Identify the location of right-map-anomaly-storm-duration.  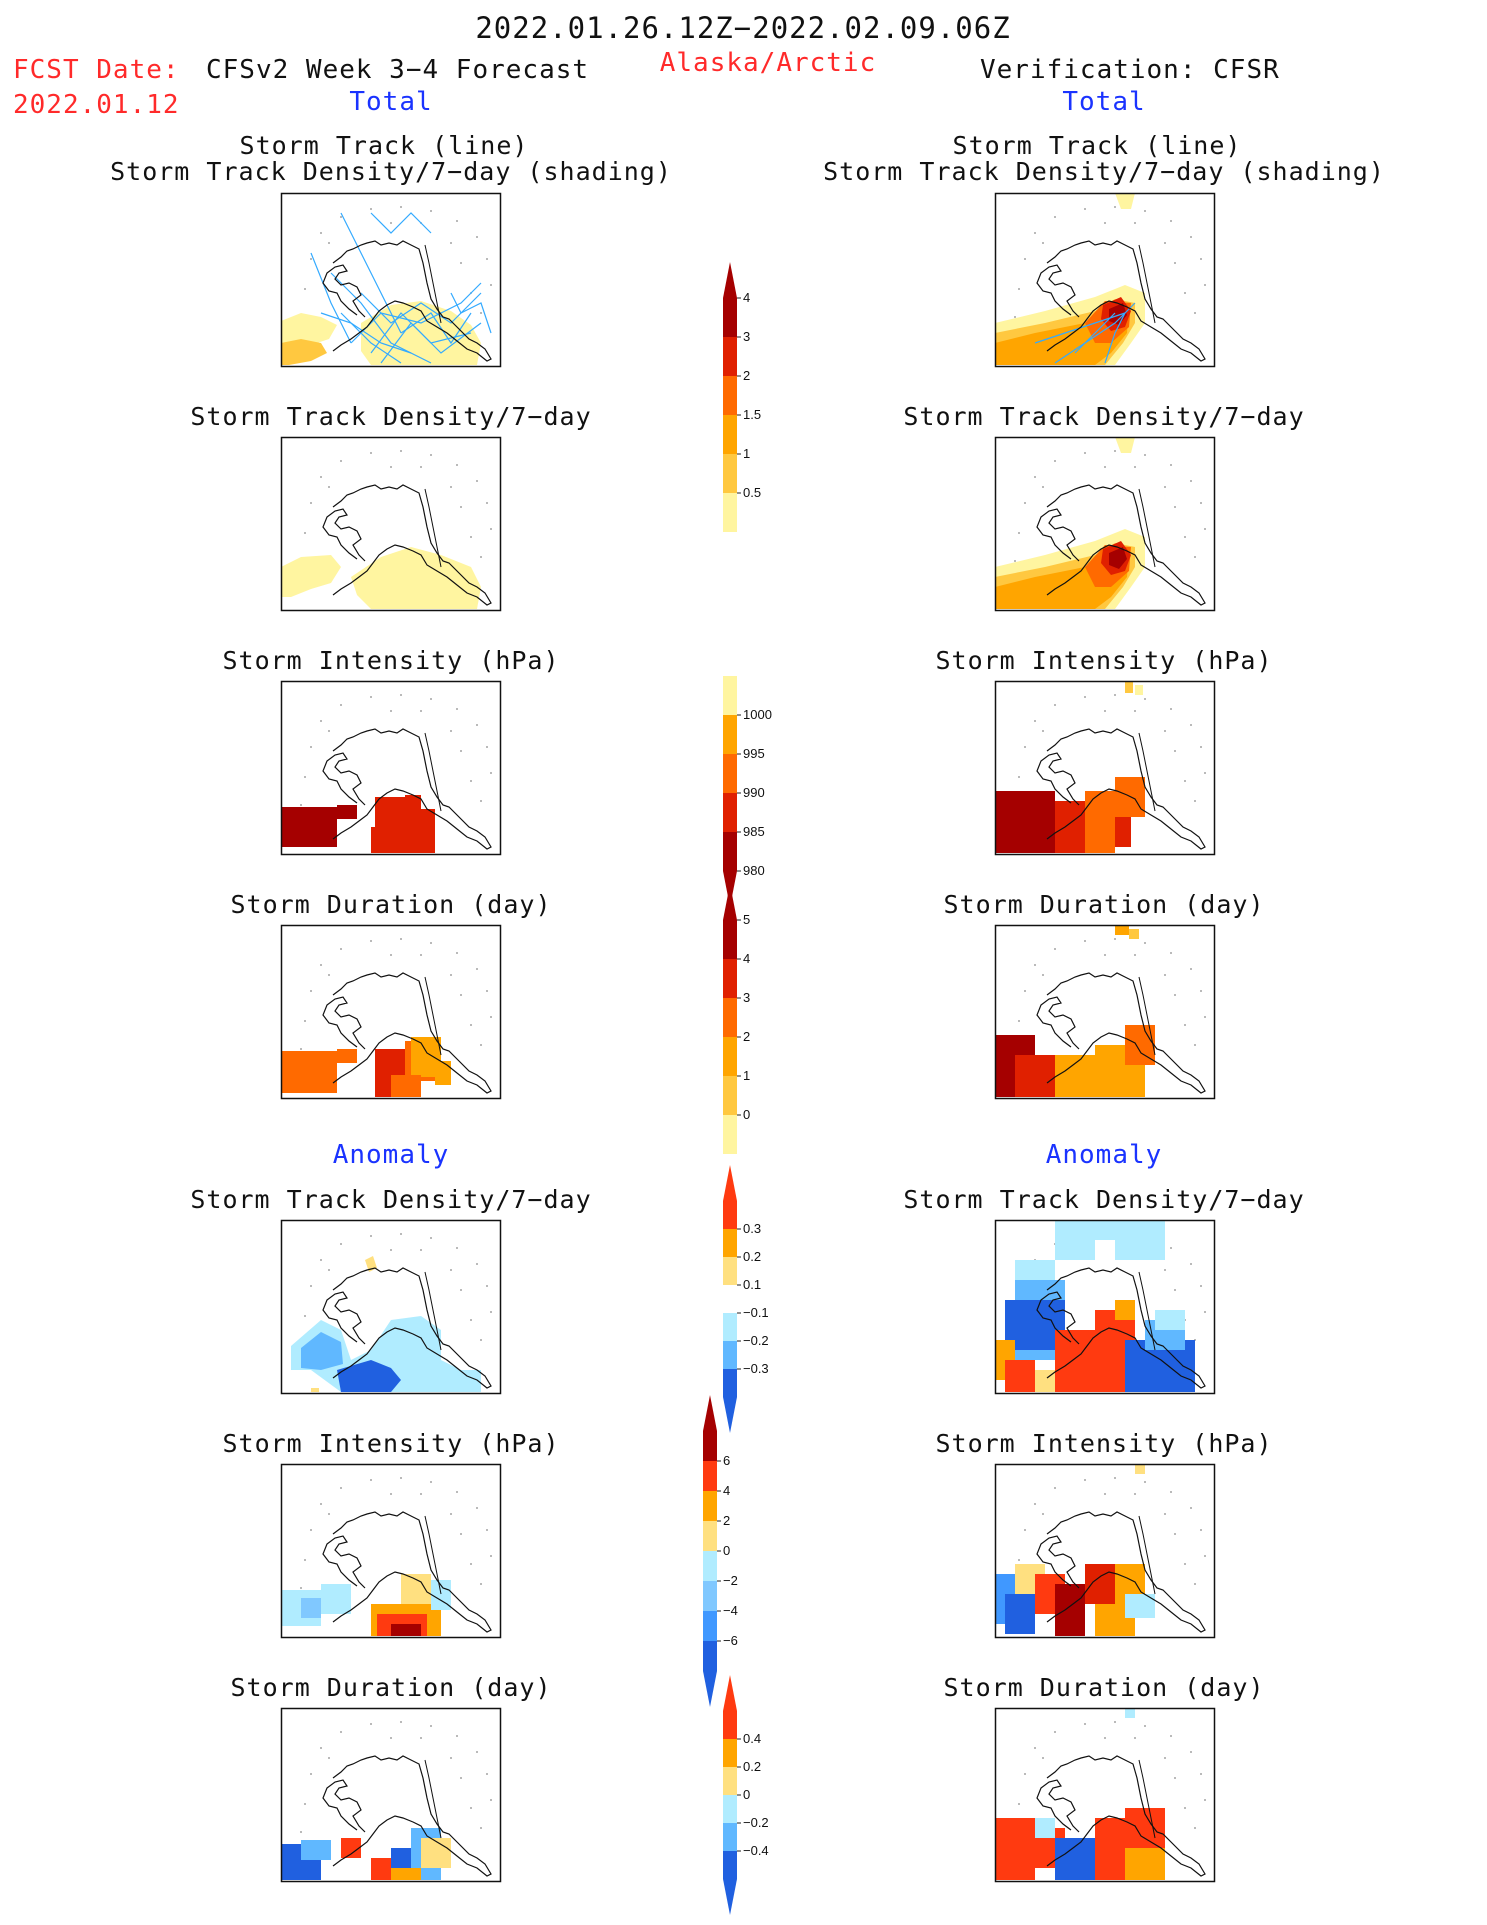
(1105, 1795).